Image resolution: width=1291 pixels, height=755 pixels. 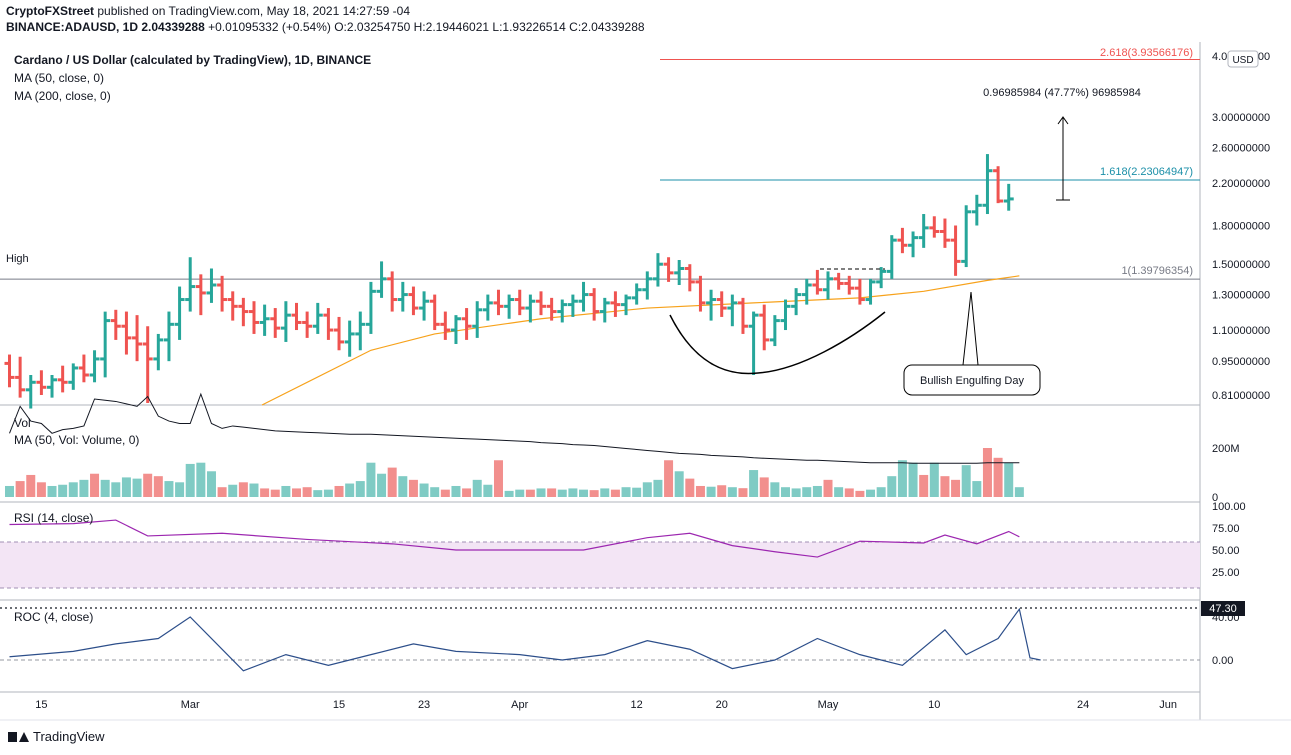 What do you see at coordinates (339, 705) in the screenshot?
I see `x-tick-label: 15` at bounding box center [339, 705].